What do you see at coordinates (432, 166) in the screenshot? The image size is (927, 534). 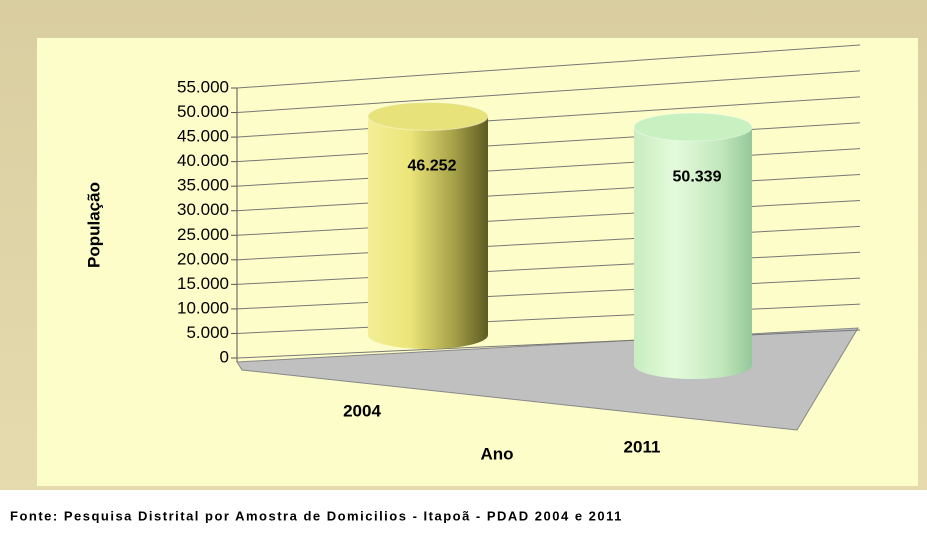 I see `value-label: 46.252` at bounding box center [432, 166].